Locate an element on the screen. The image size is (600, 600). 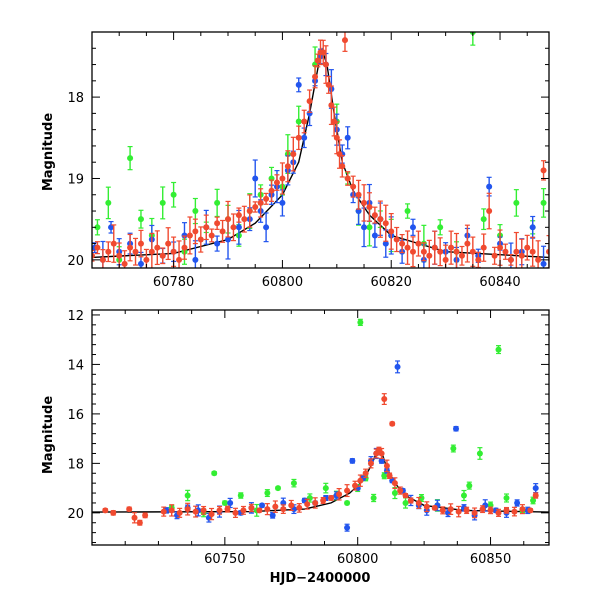
x-tick-label: 60840 is located at coordinates (499, 282).